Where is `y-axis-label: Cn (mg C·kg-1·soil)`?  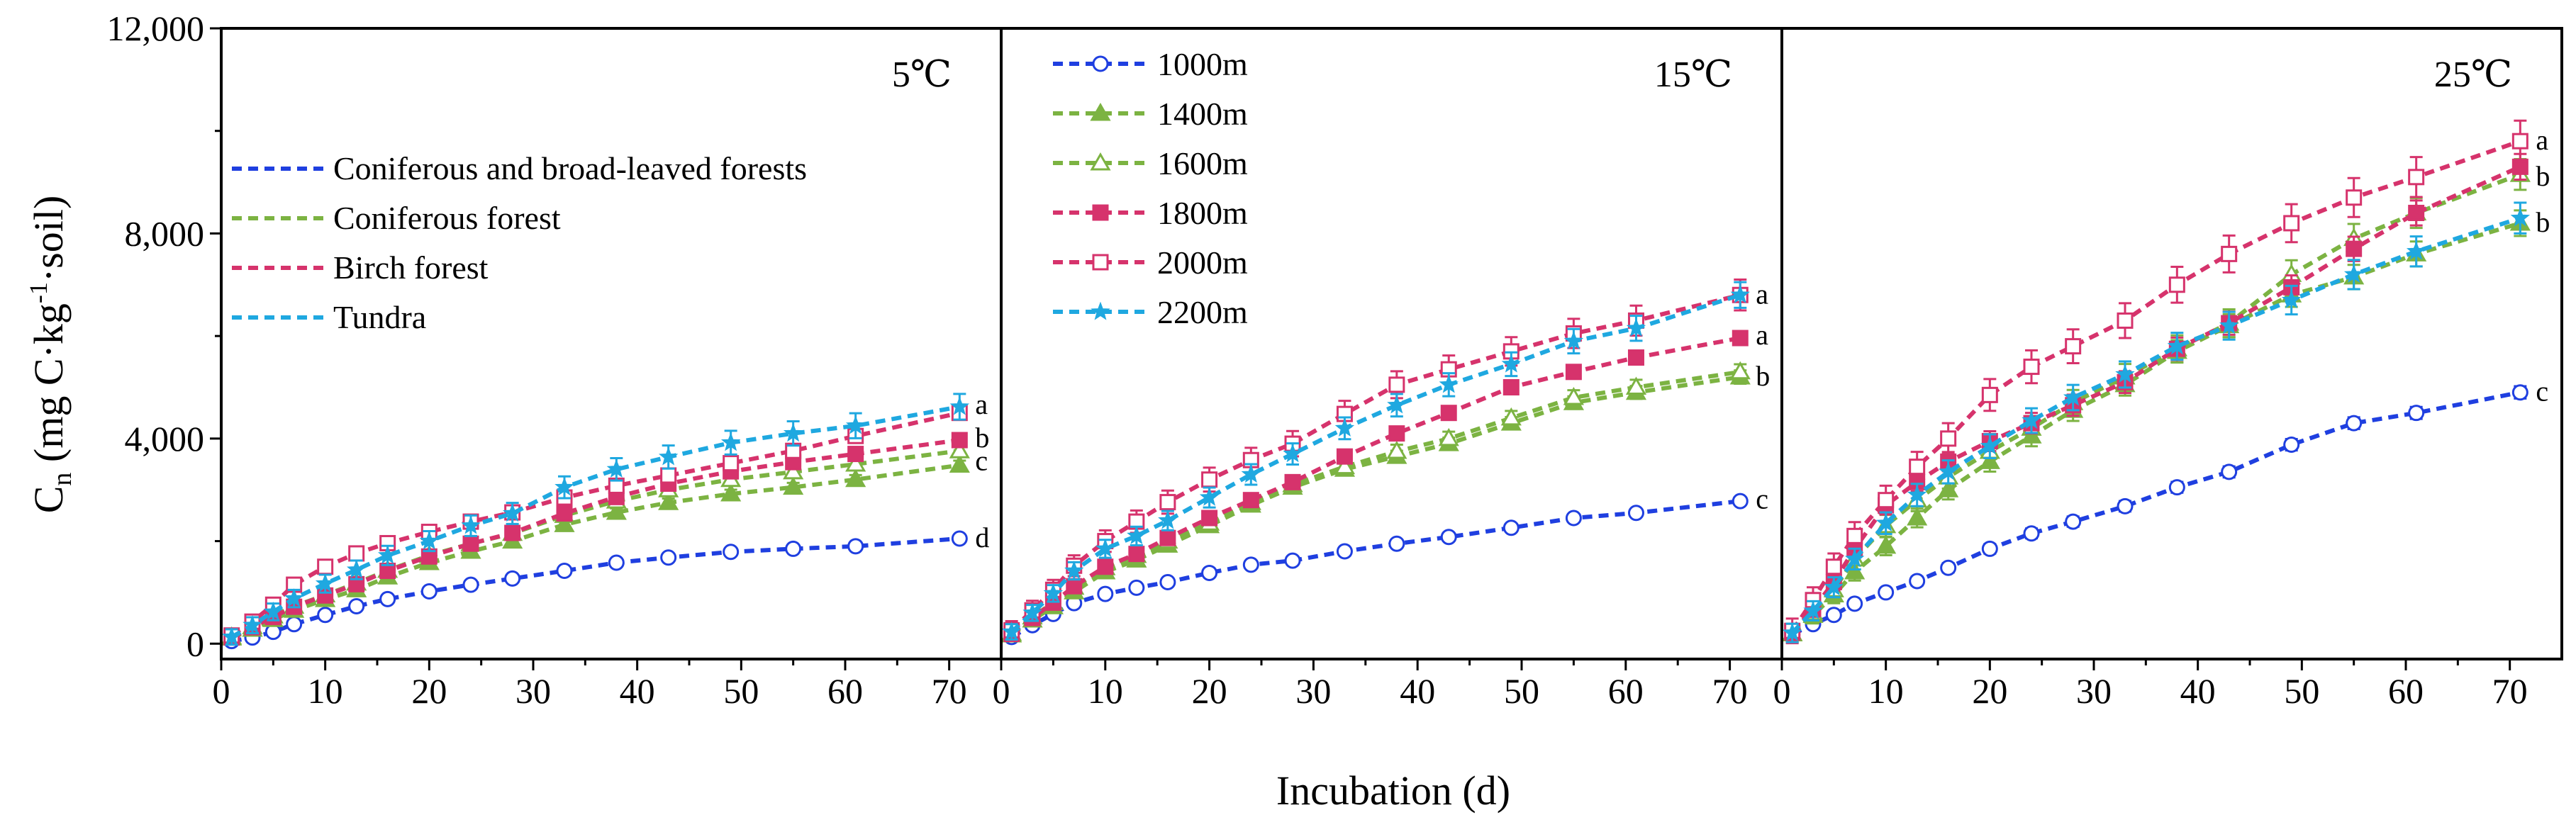 y-axis-label: Cn (mg C·kg-1·soil) is located at coordinates (50, 355).